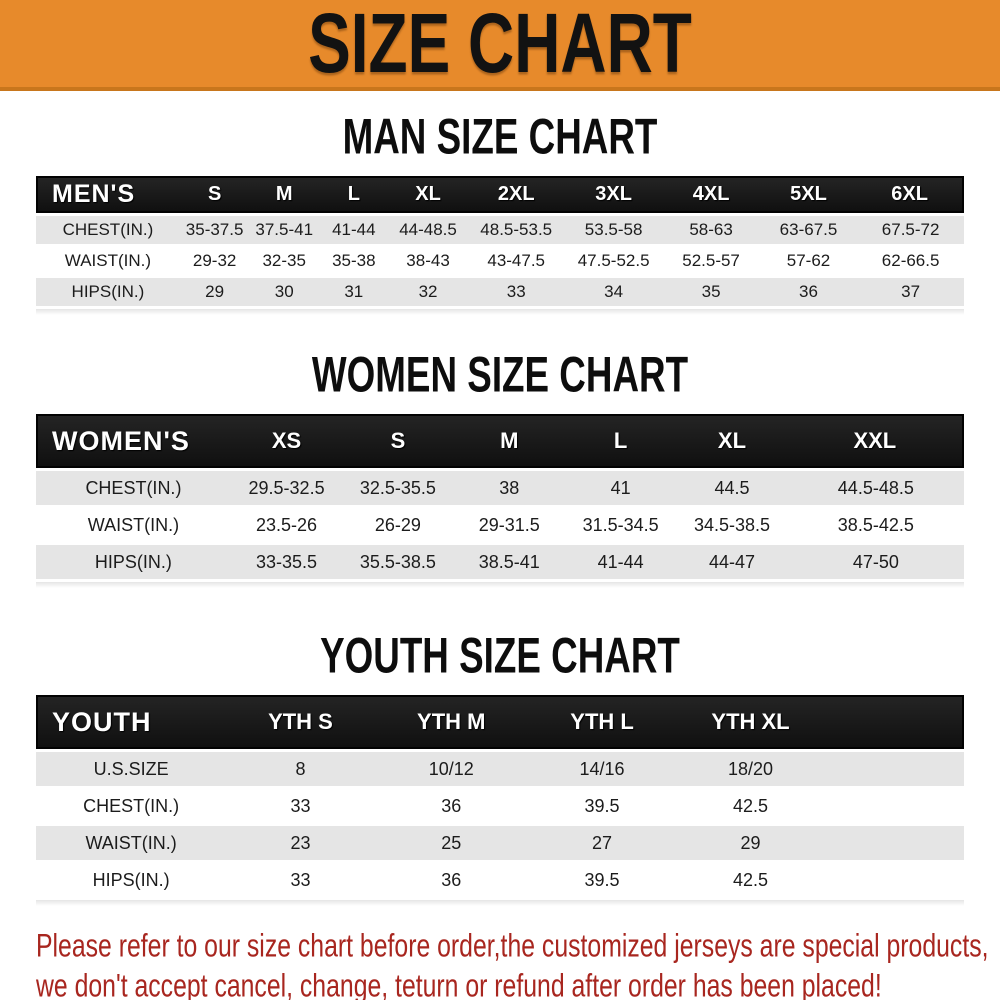 This screenshot has height=1000, width=1000. I want to click on size-cell: 44.5, so click(732, 487).